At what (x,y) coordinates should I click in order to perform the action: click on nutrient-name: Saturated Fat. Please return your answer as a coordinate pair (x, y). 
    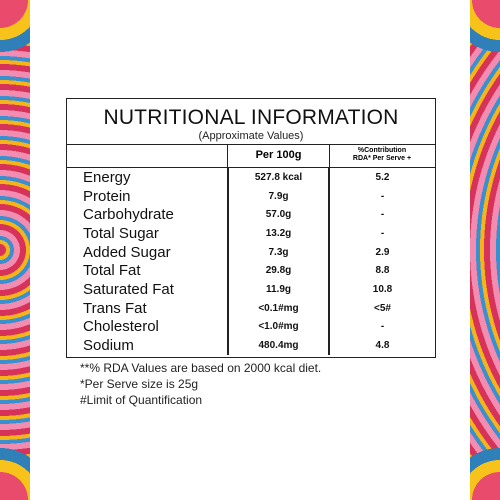
    Looking at the image, I should click on (128, 289).